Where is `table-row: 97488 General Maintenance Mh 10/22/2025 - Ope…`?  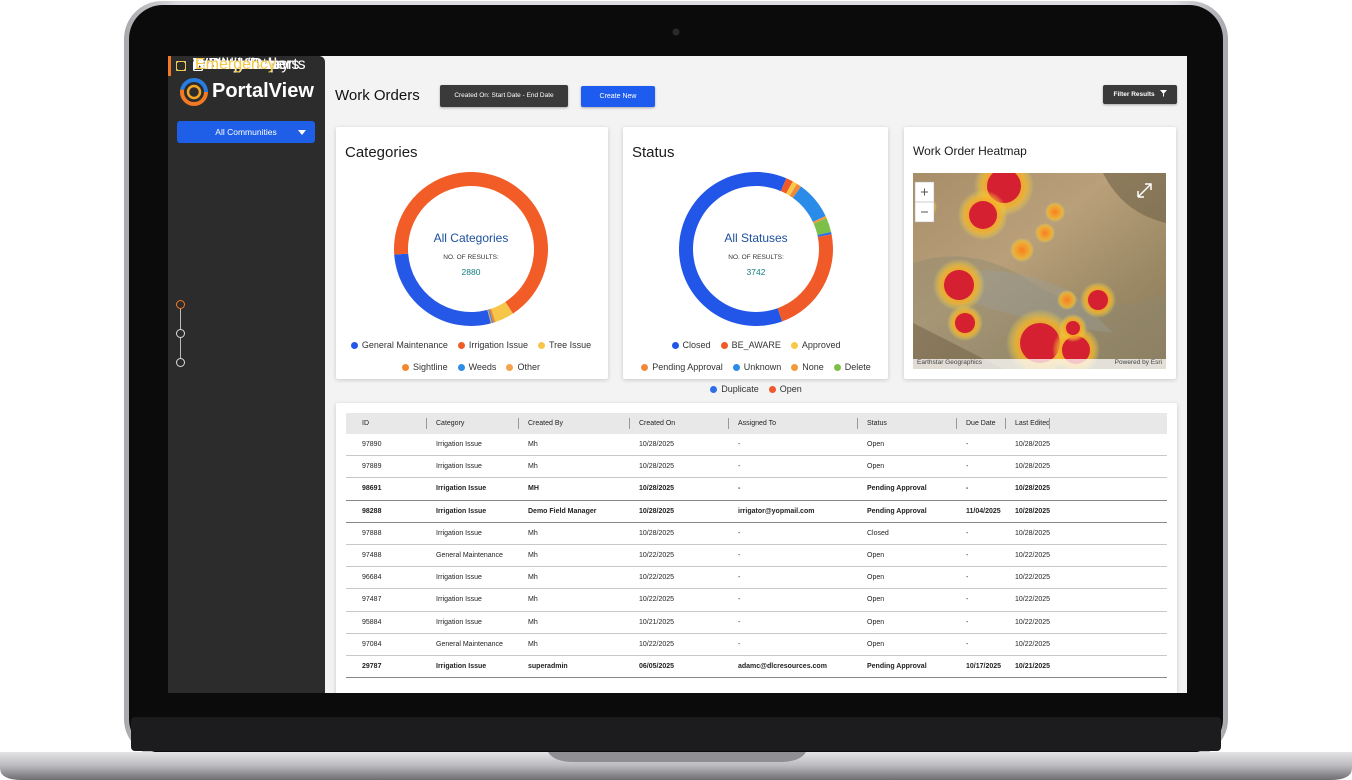
table-row: 97488 General Maintenance Mh 10/22/2025 - Ope… is located at coordinates (756, 556).